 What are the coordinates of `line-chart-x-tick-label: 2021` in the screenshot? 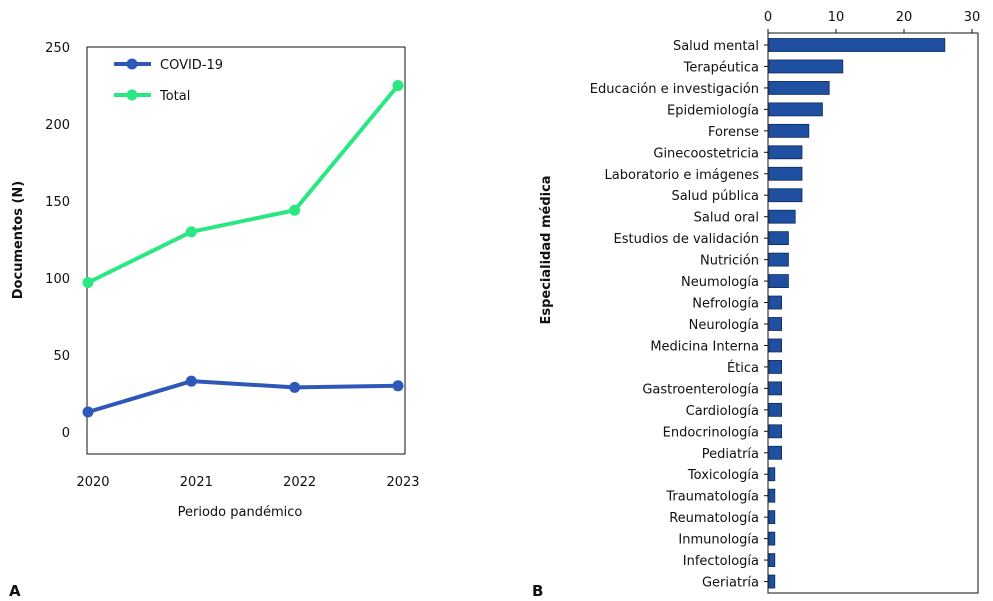 It's located at (196, 482).